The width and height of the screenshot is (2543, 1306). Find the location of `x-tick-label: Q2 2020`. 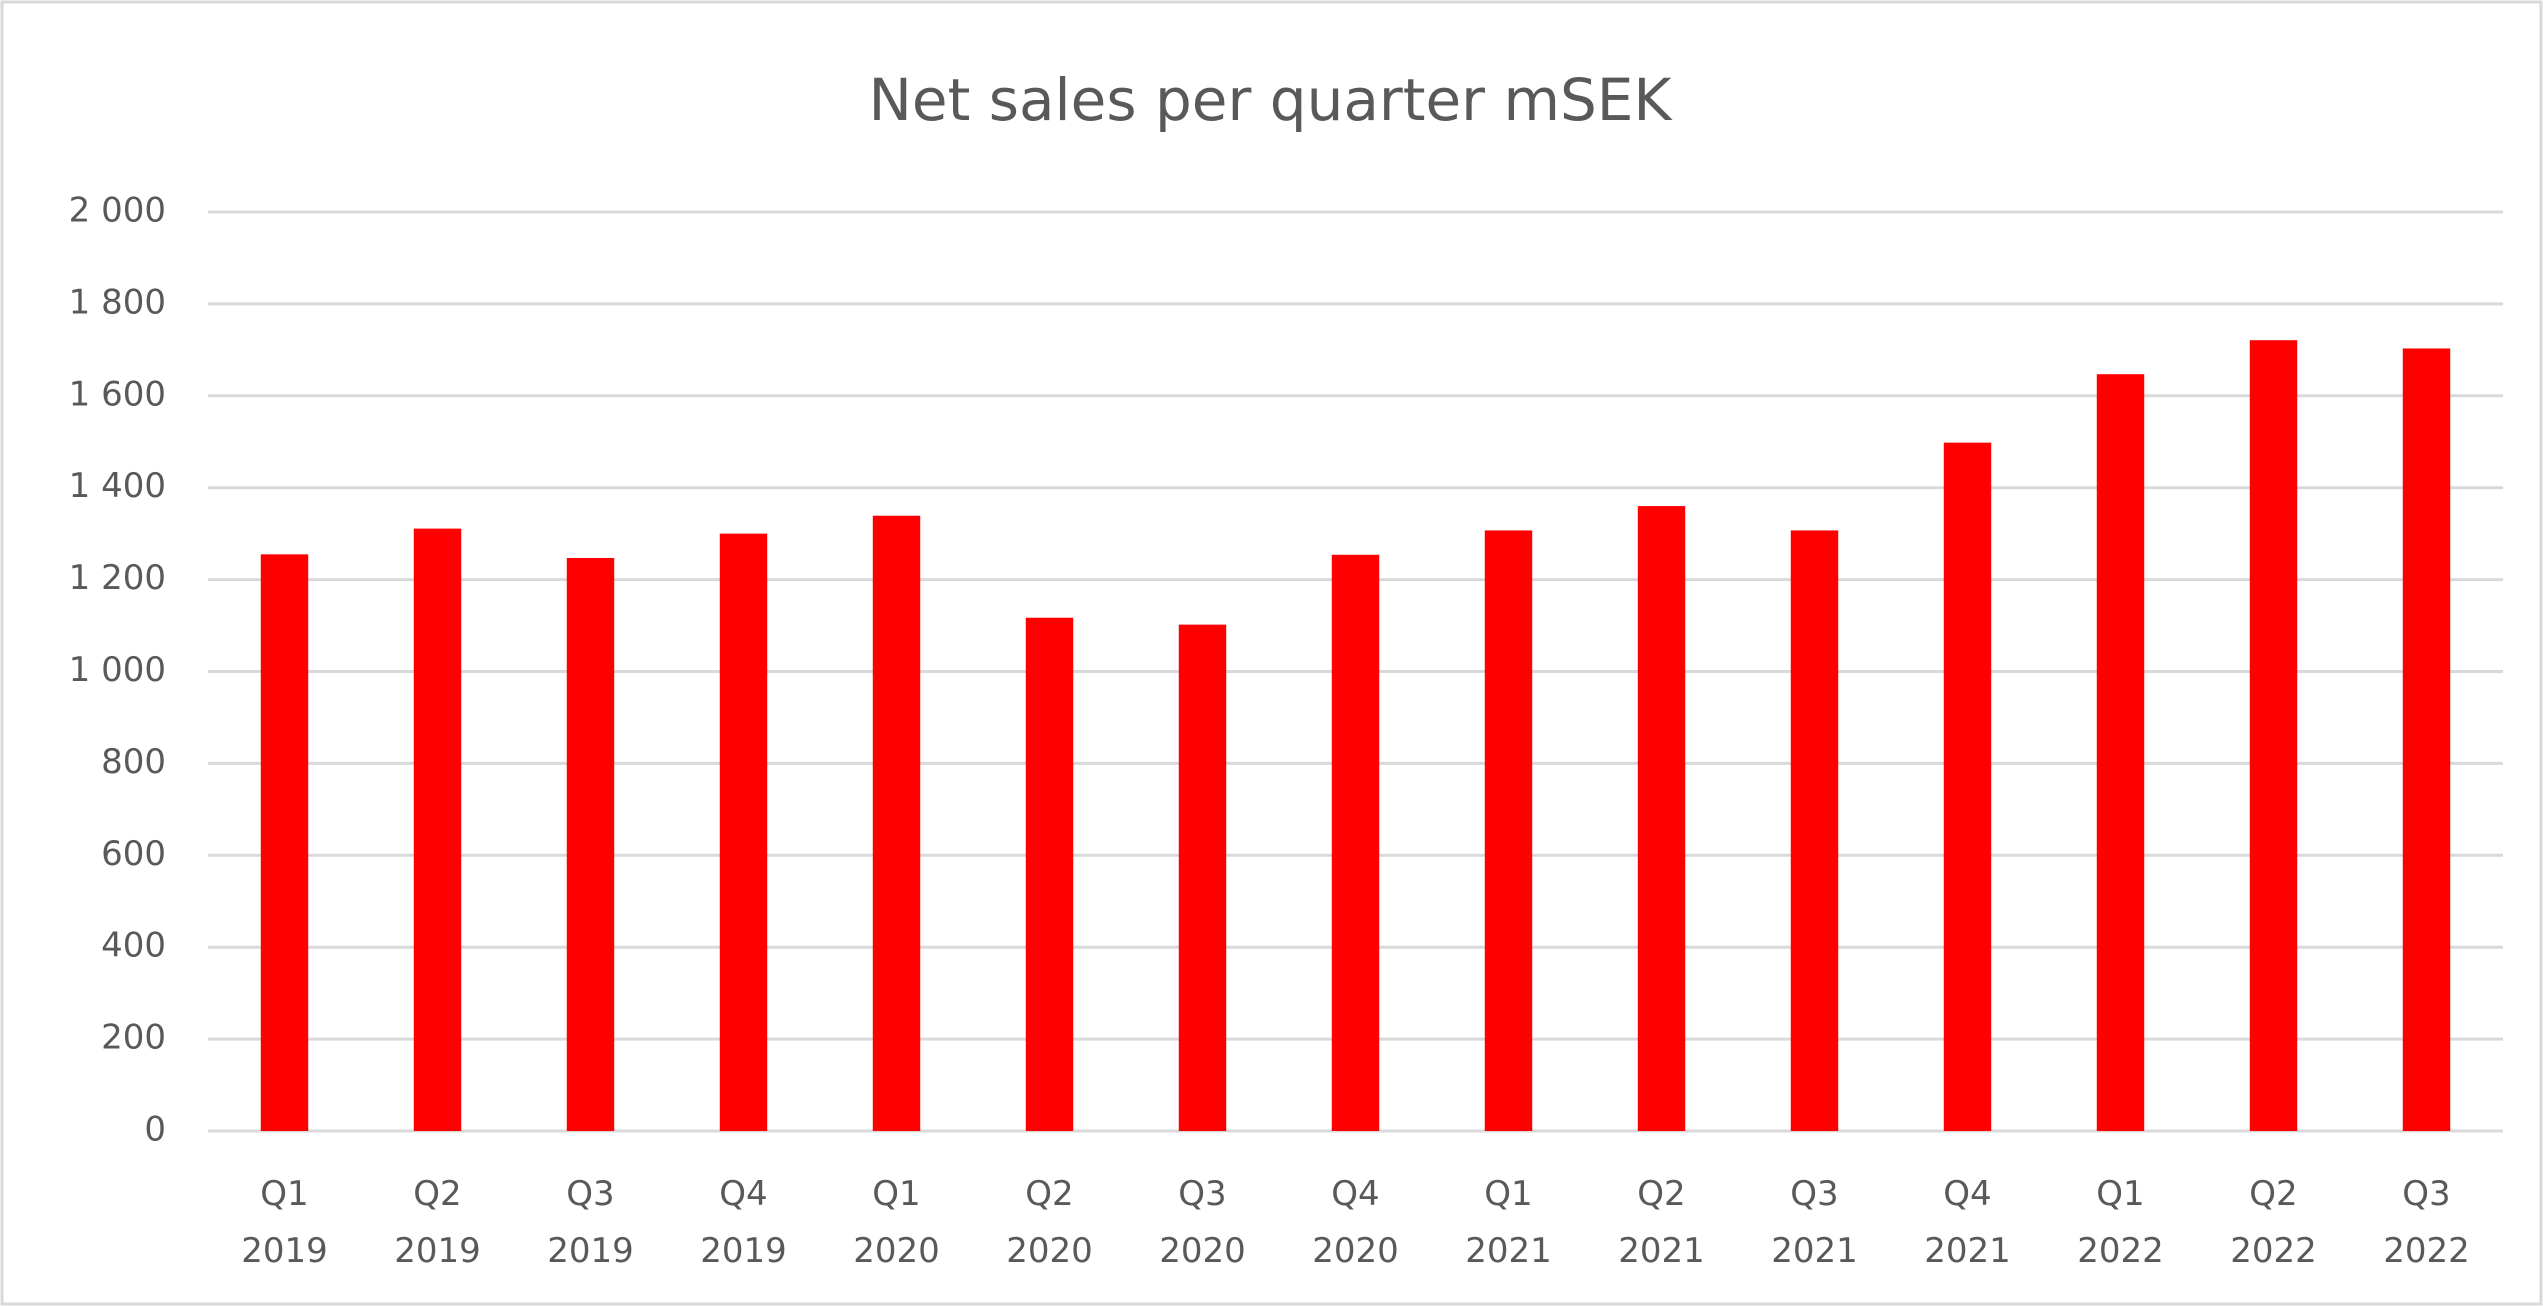

x-tick-label: Q2 2020 is located at coordinates (1049, 1222).